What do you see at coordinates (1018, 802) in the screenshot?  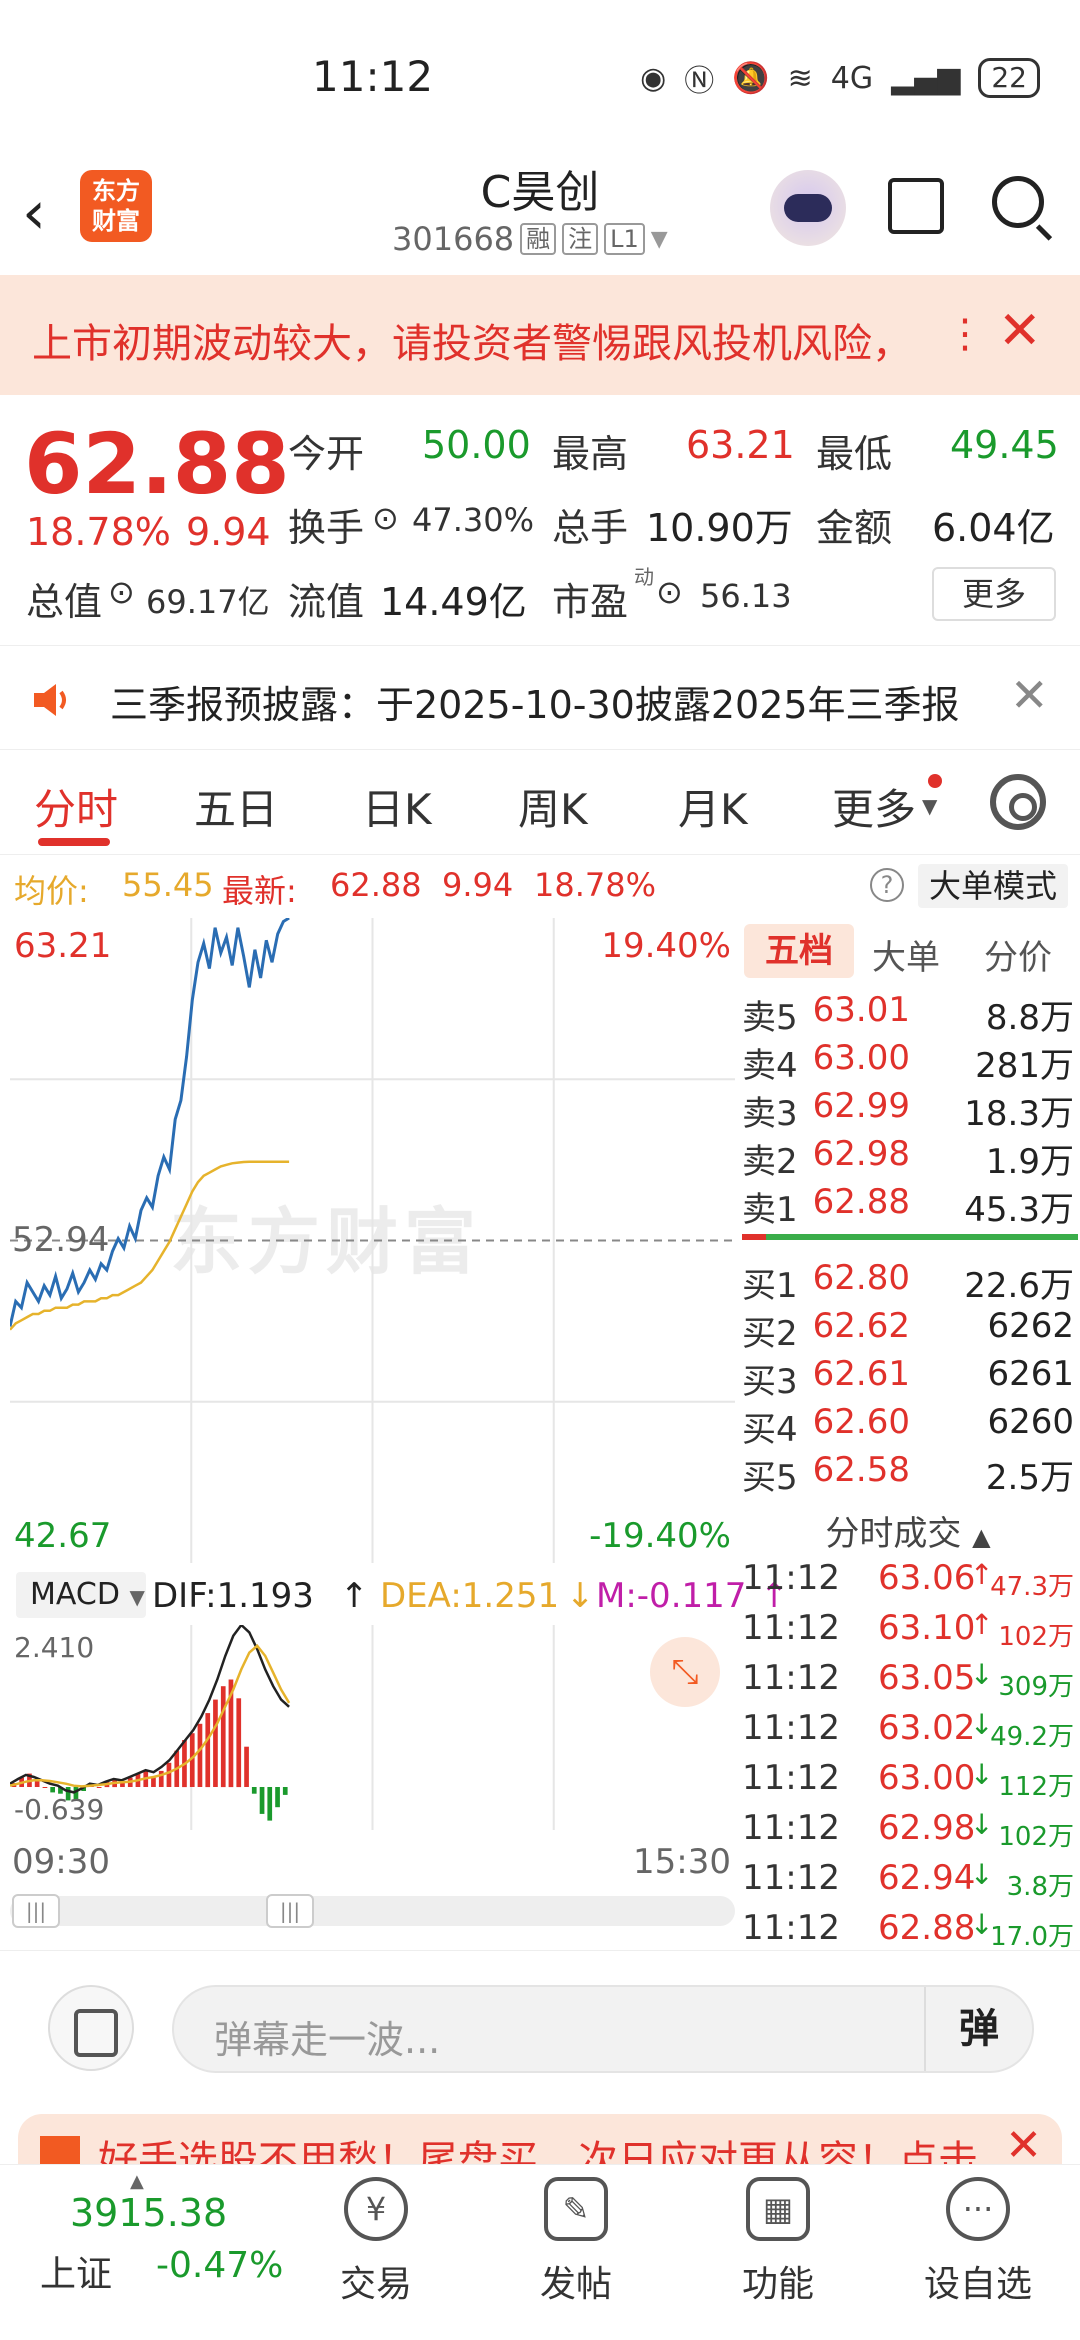 I see `settings-gear-icon` at bounding box center [1018, 802].